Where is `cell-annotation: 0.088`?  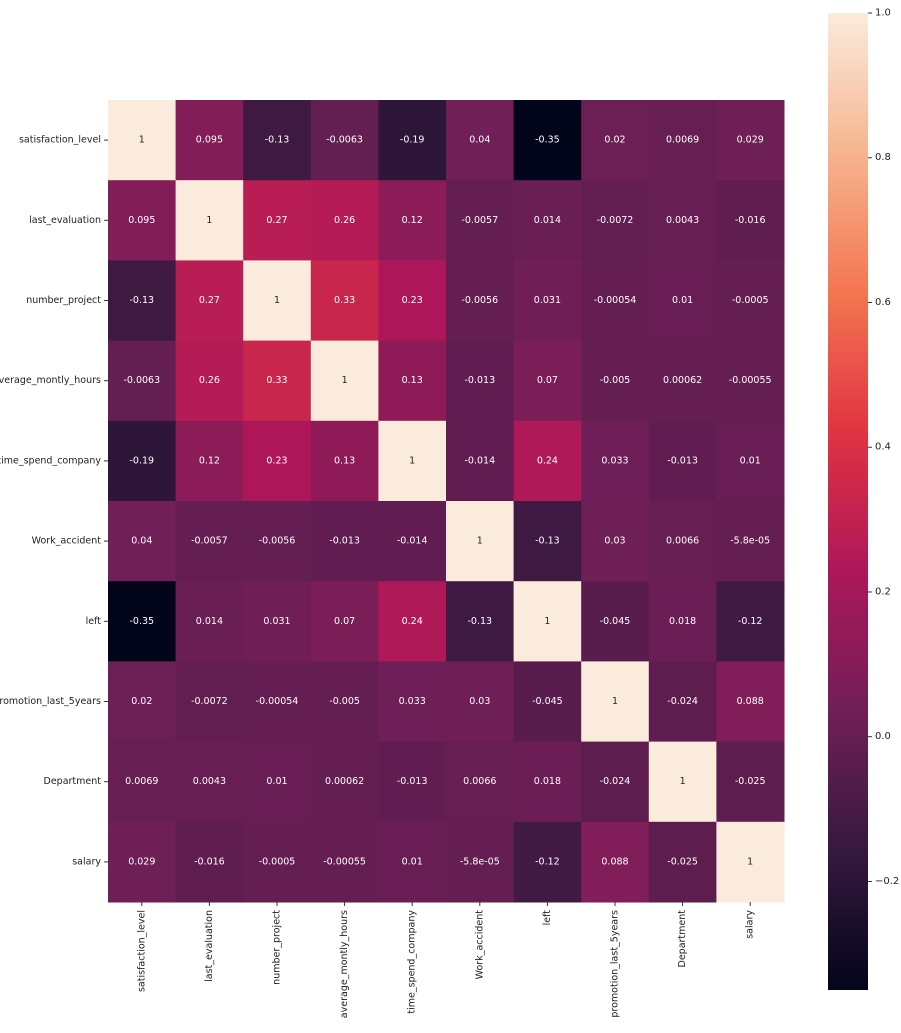 cell-annotation: 0.088 is located at coordinates (750, 701).